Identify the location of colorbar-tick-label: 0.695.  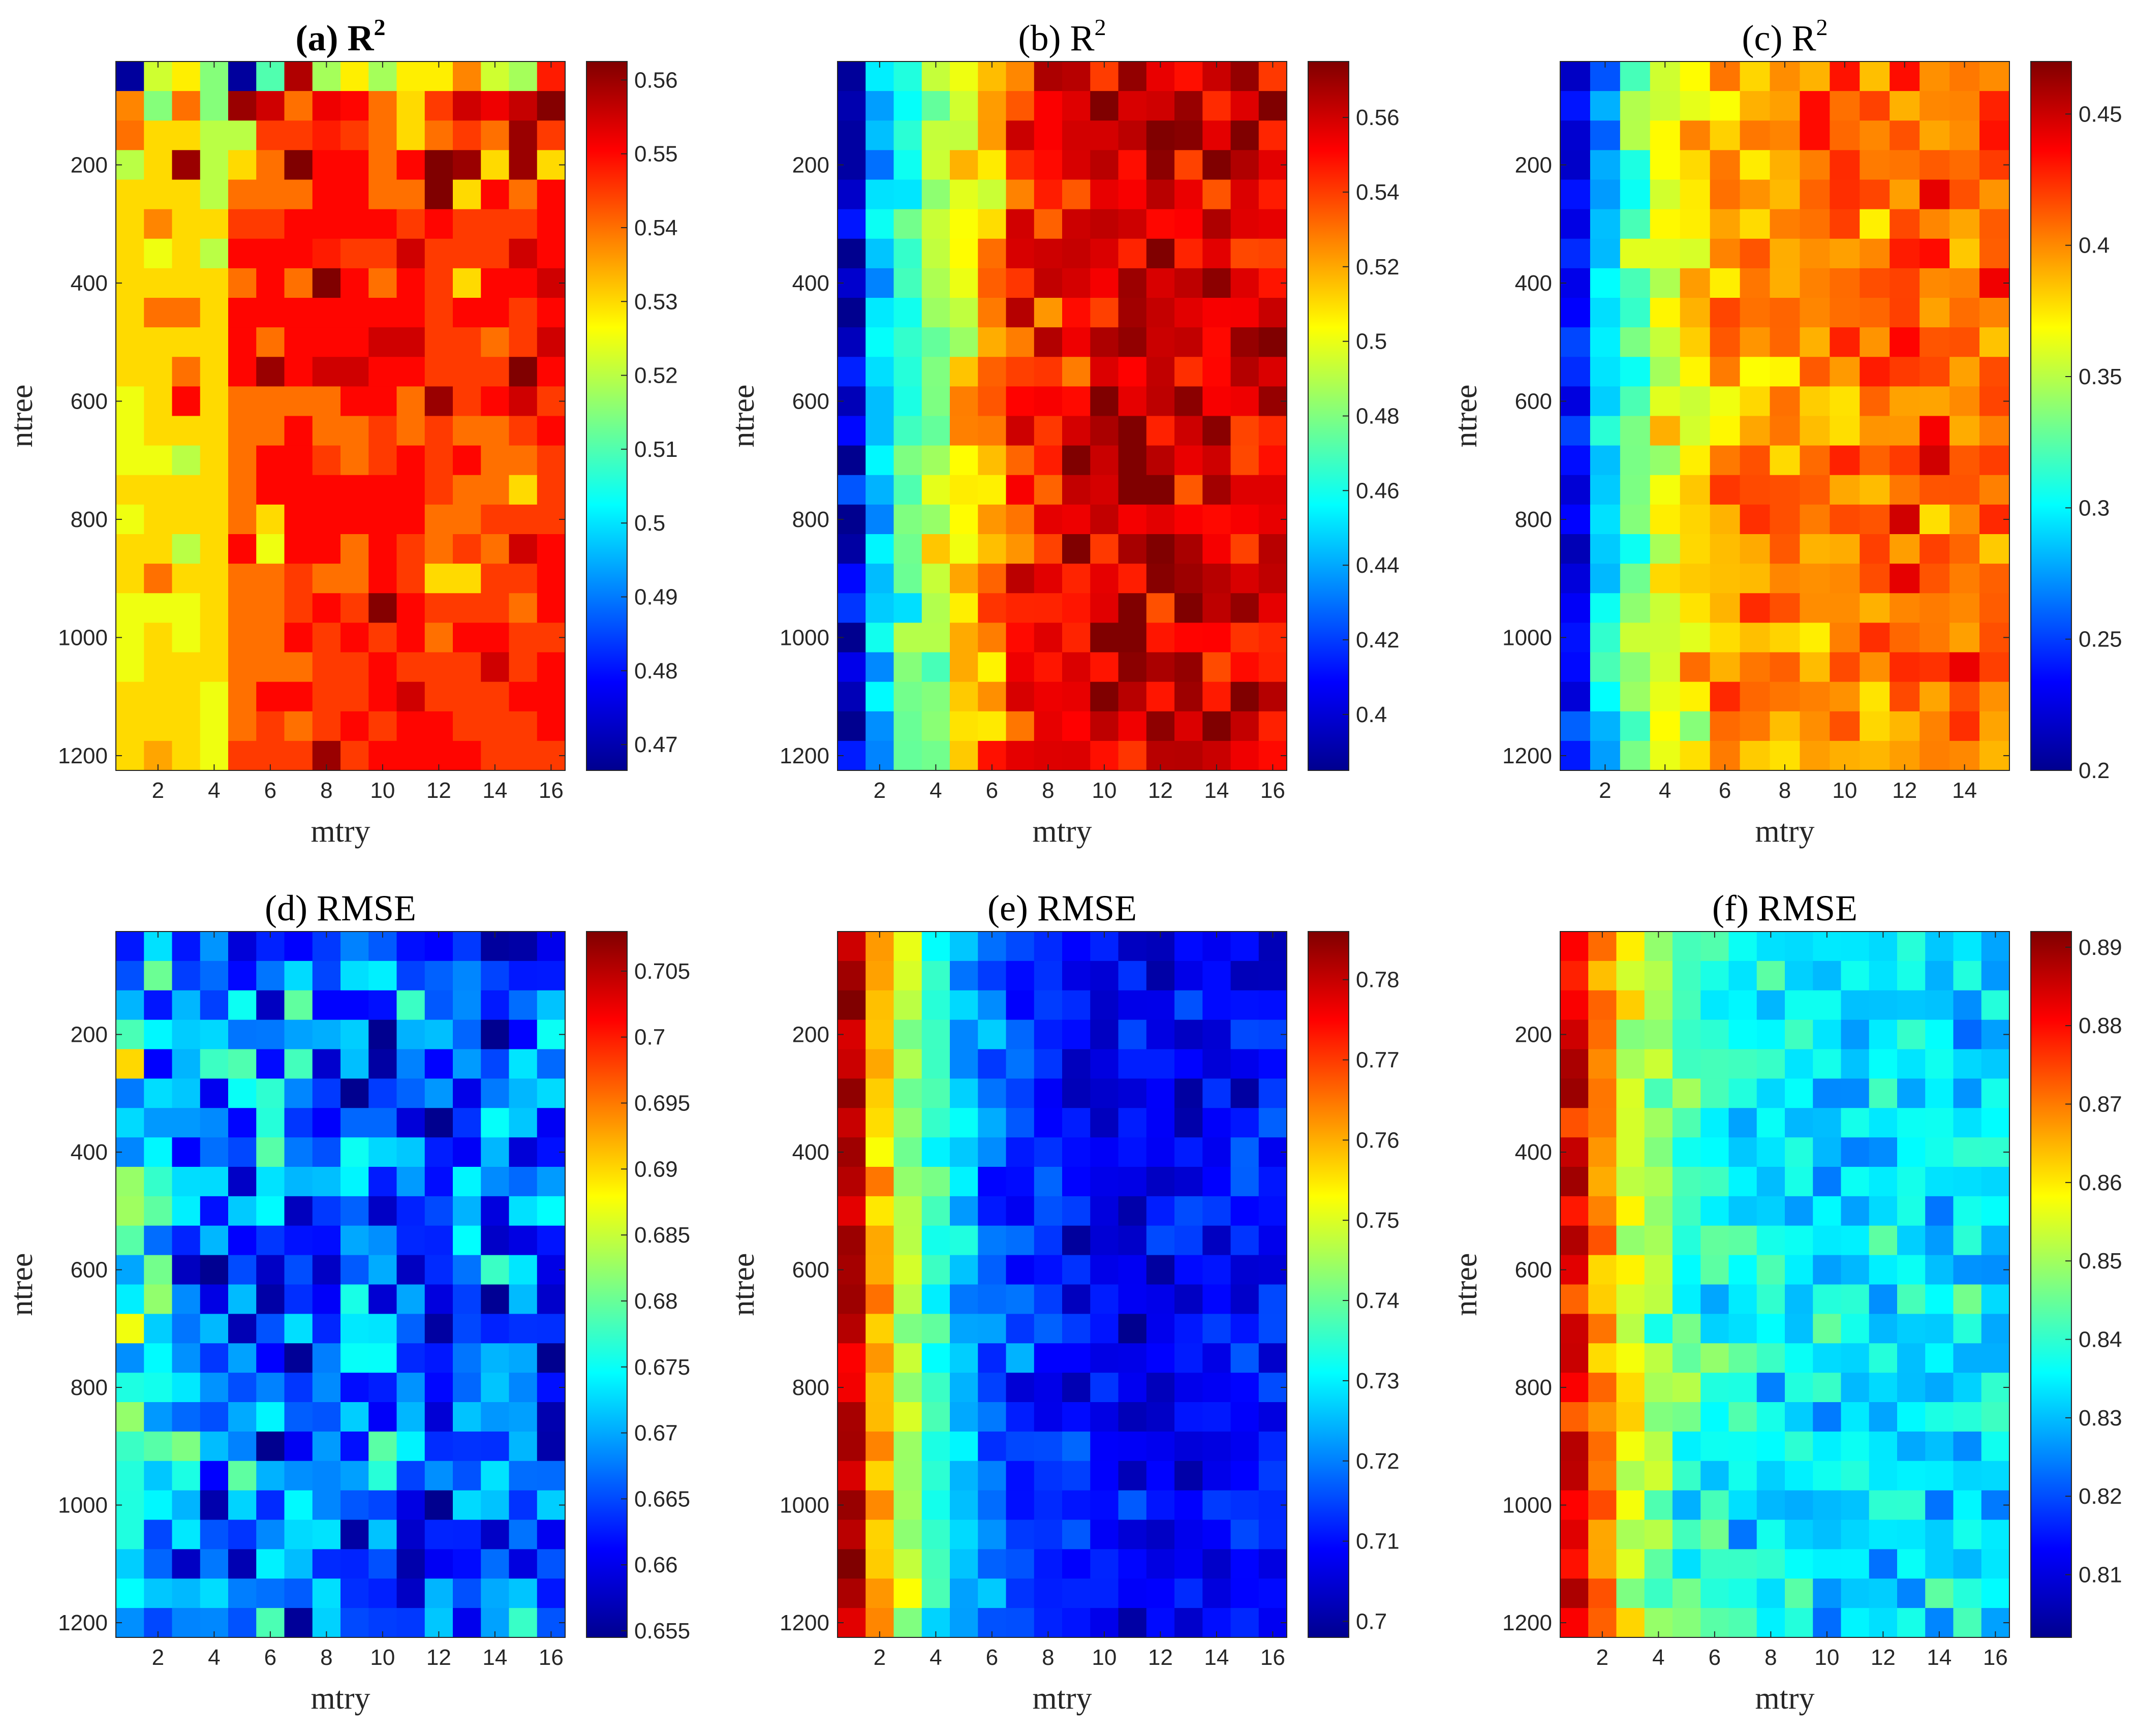
(662, 1103).